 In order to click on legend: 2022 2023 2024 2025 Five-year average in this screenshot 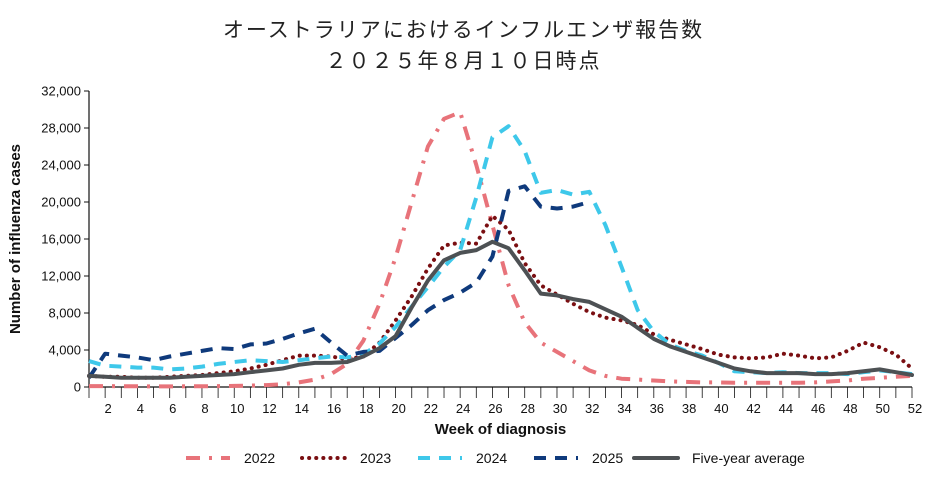, I will do `click(495, 458)`.